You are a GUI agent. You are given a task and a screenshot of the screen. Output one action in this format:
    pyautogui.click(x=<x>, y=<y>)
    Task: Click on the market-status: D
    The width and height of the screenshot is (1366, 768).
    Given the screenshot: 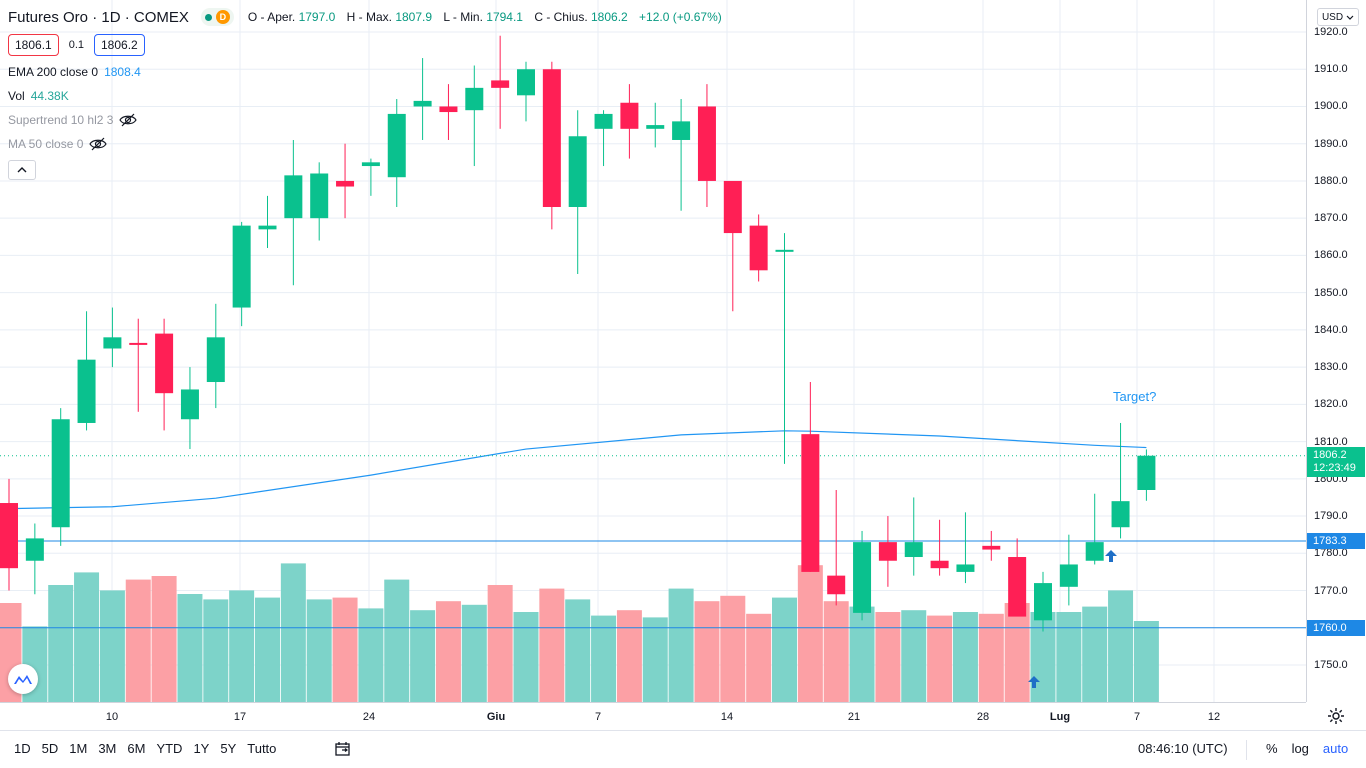 What is the action you would take?
    pyautogui.click(x=217, y=17)
    